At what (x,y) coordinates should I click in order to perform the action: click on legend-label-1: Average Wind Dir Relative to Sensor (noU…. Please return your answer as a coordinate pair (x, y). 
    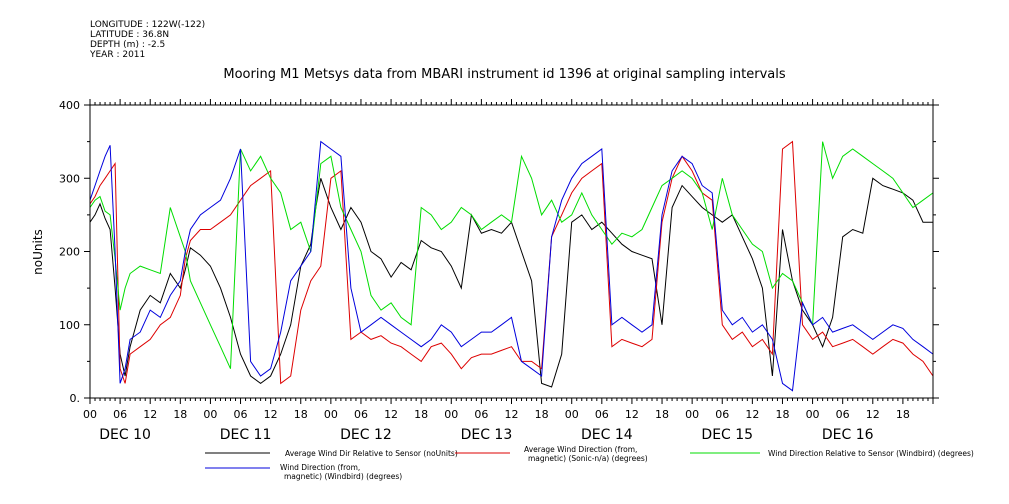
    Looking at the image, I should click on (371, 453).